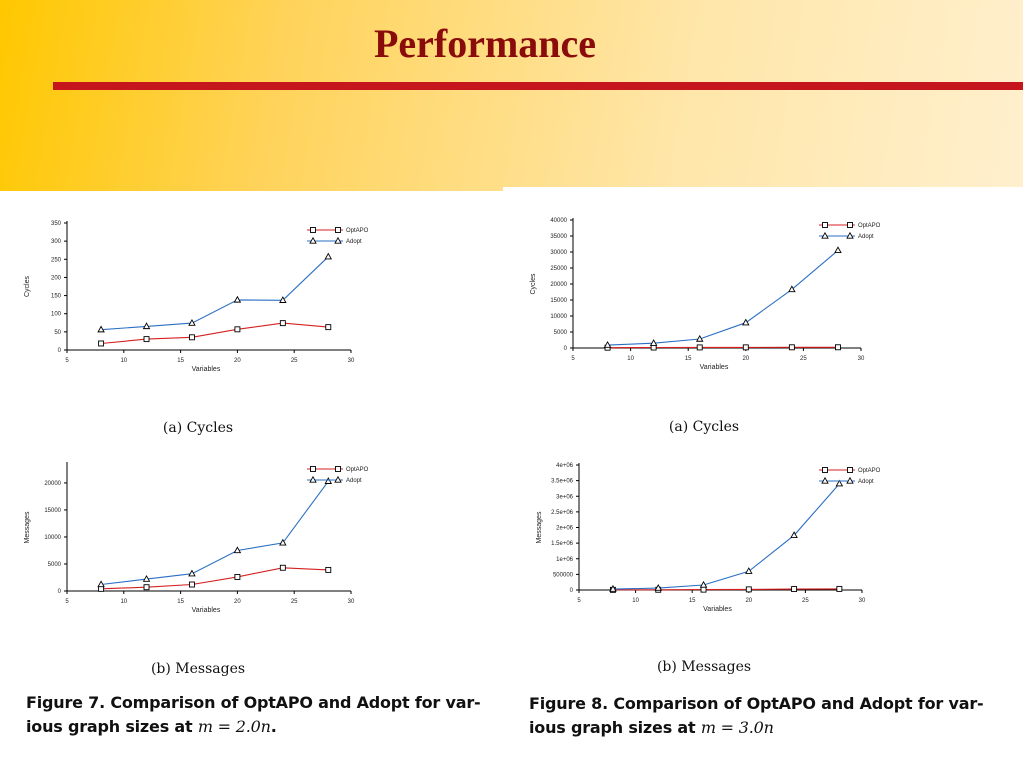  What do you see at coordinates (565, 560) in the screenshot?
I see `y-tick-label: 1e+06` at bounding box center [565, 560].